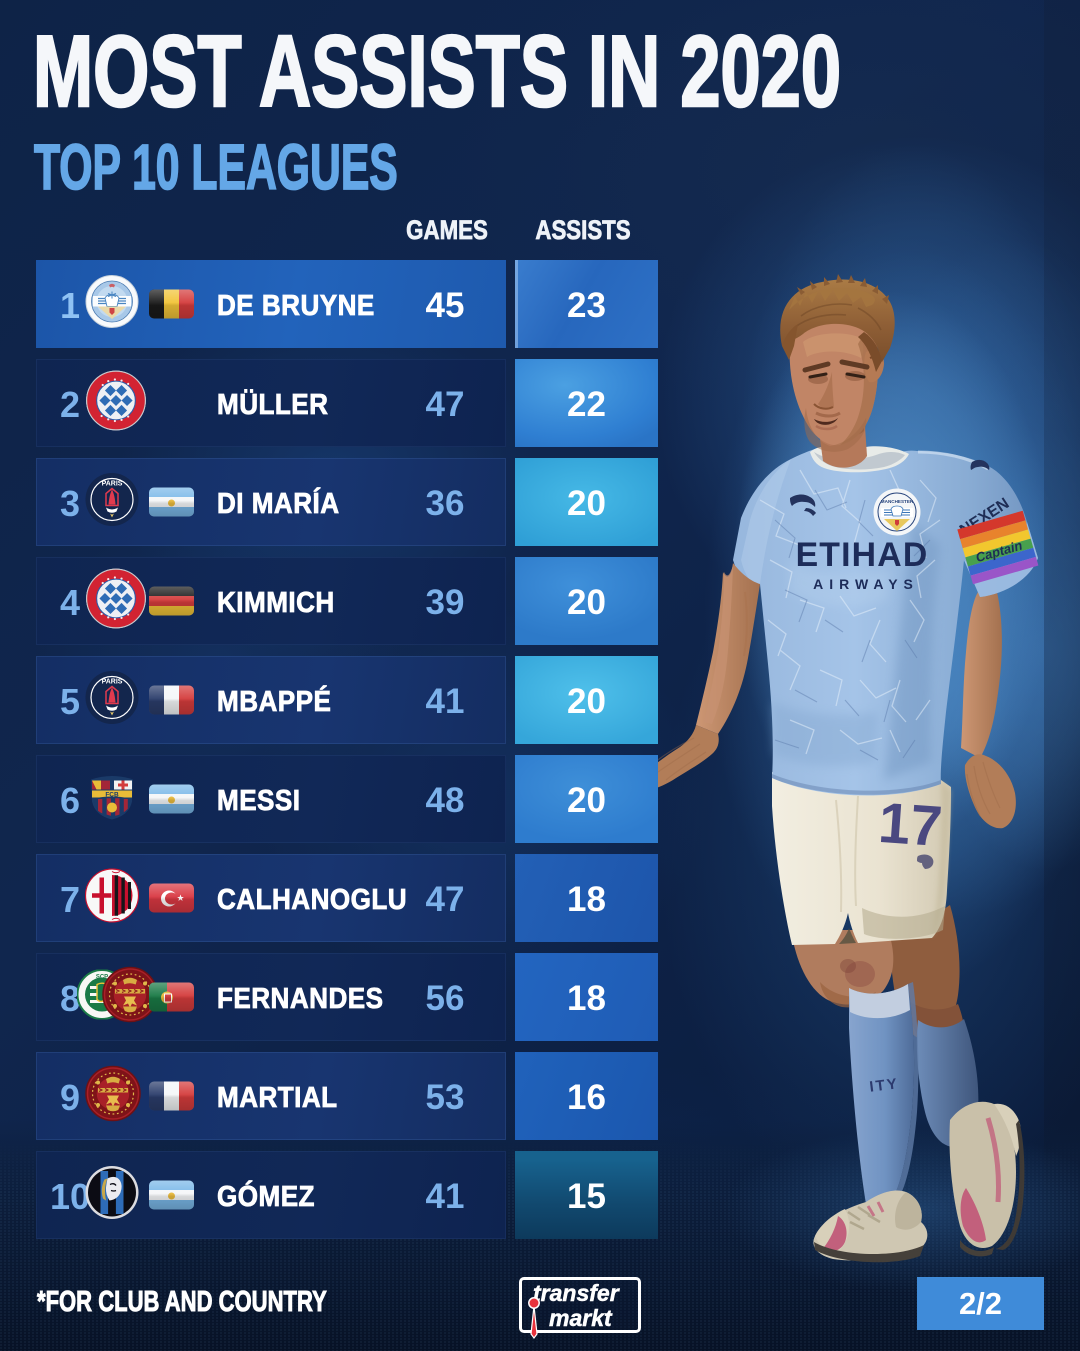  Describe the element at coordinates (897, 501) in the screenshot. I see `svg-text: MANCHESTER` at that location.